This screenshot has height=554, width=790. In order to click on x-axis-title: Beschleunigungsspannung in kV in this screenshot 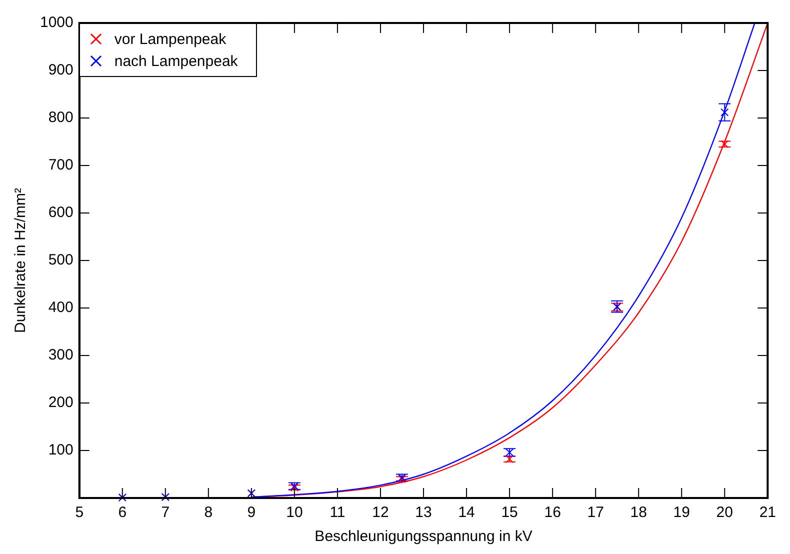, I will do `click(423, 537)`.